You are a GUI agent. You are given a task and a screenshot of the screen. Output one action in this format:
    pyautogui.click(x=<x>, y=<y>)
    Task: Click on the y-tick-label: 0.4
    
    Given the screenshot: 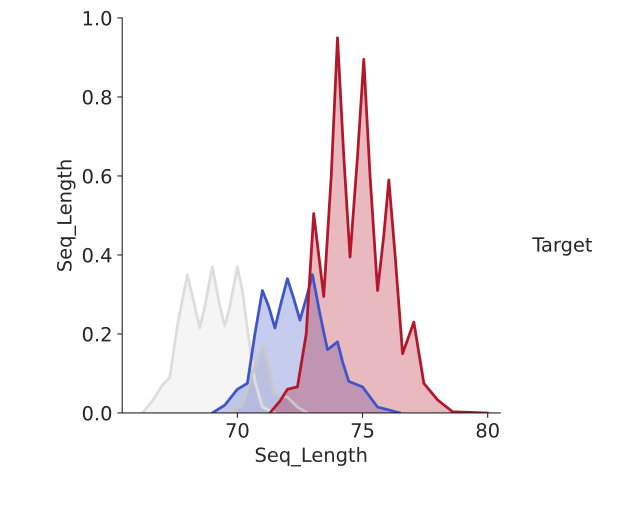 What is the action you would take?
    pyautogui.click(x=97, y=255)
    